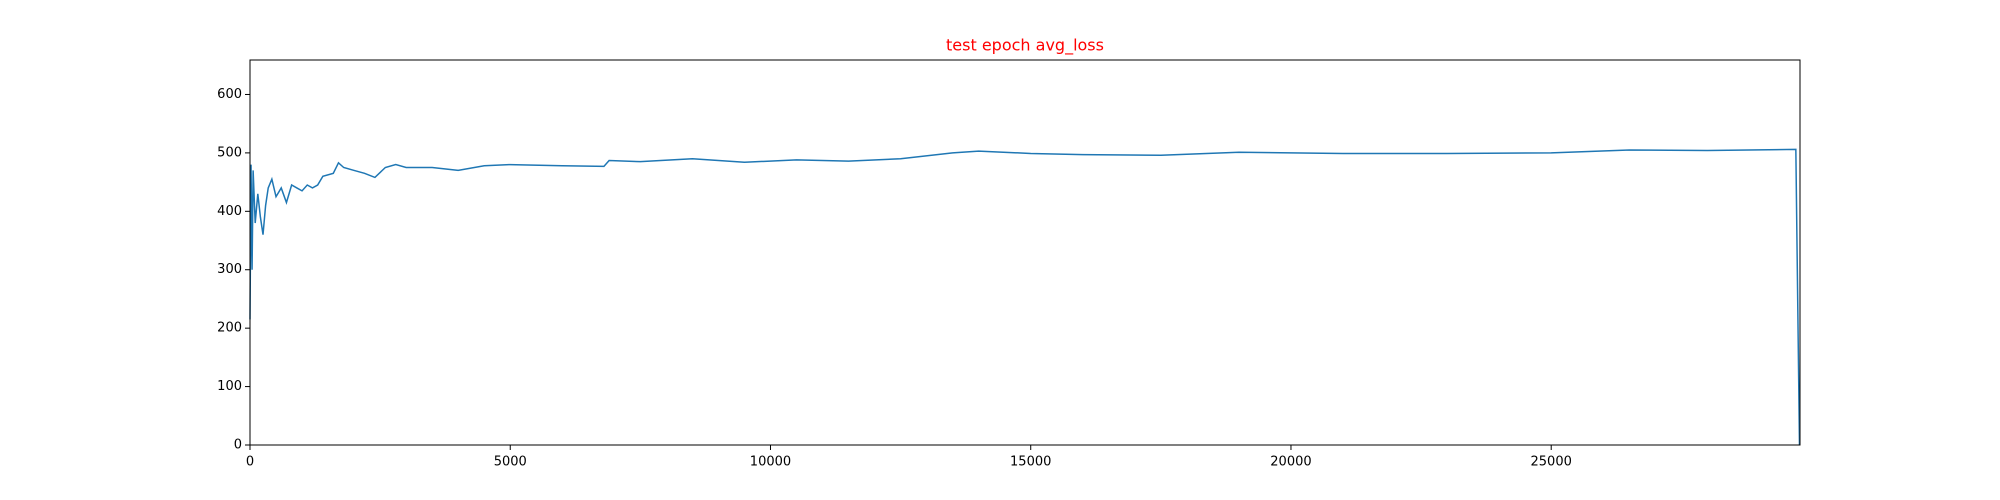 The image size is (2000, 500). What do you see at coordinates (1290, 462) in the screenshot?
I see `x-tick-label: 20000` at bounding box center [1290, 462].